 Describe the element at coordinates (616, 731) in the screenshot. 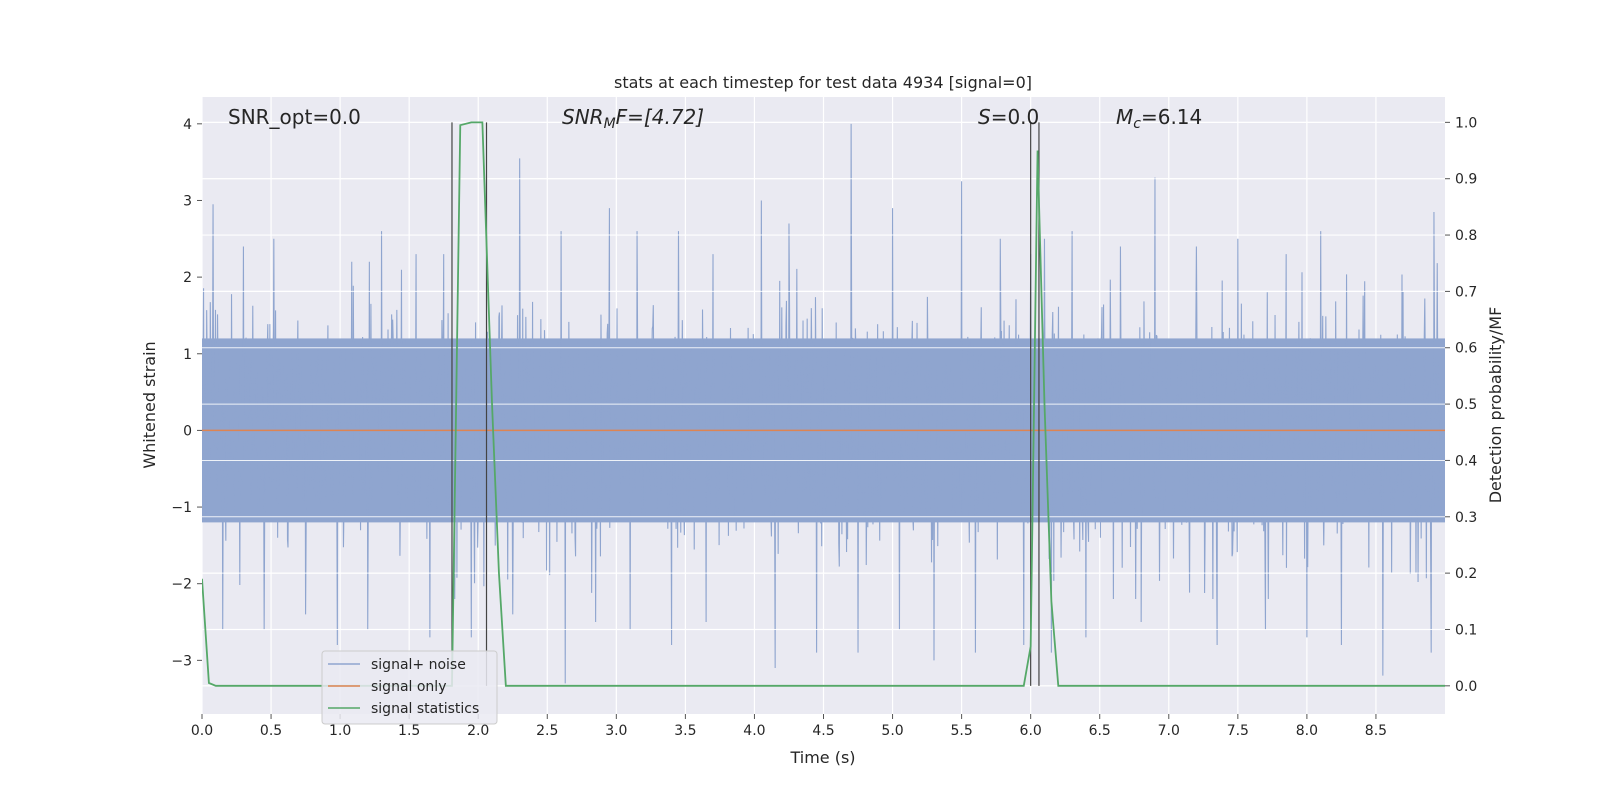

I see `x-tick-label: 3.0` at that location.